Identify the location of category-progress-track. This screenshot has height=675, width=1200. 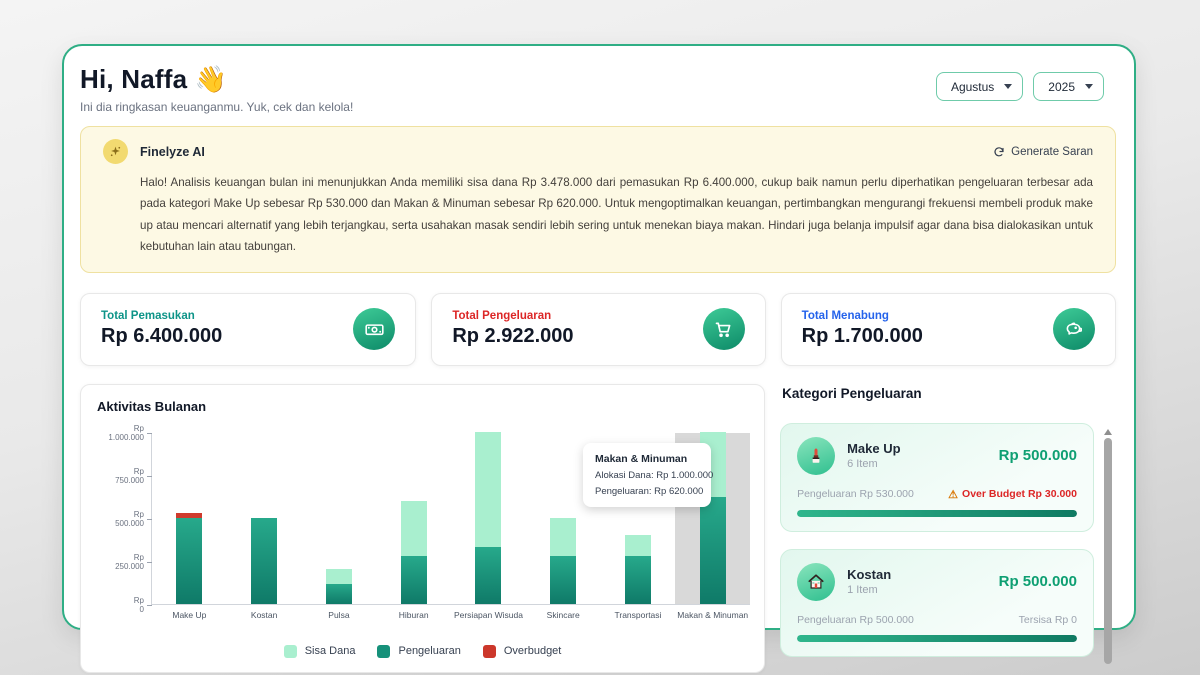
(937, 513).